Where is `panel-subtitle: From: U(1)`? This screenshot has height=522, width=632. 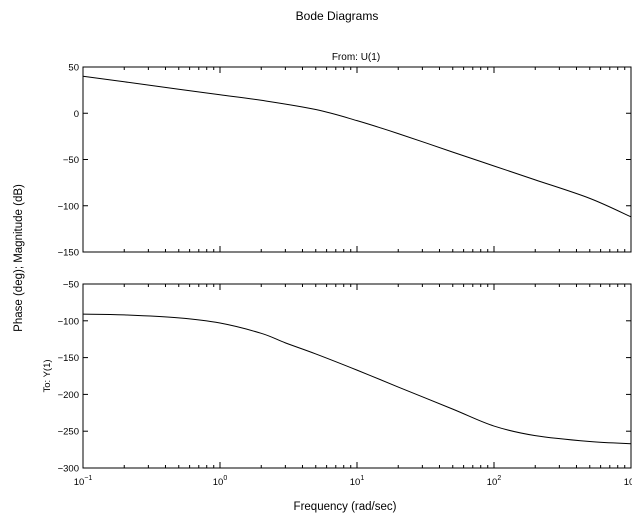 panel-subtitle: From: U(1) is located at coordinates (356, 57).